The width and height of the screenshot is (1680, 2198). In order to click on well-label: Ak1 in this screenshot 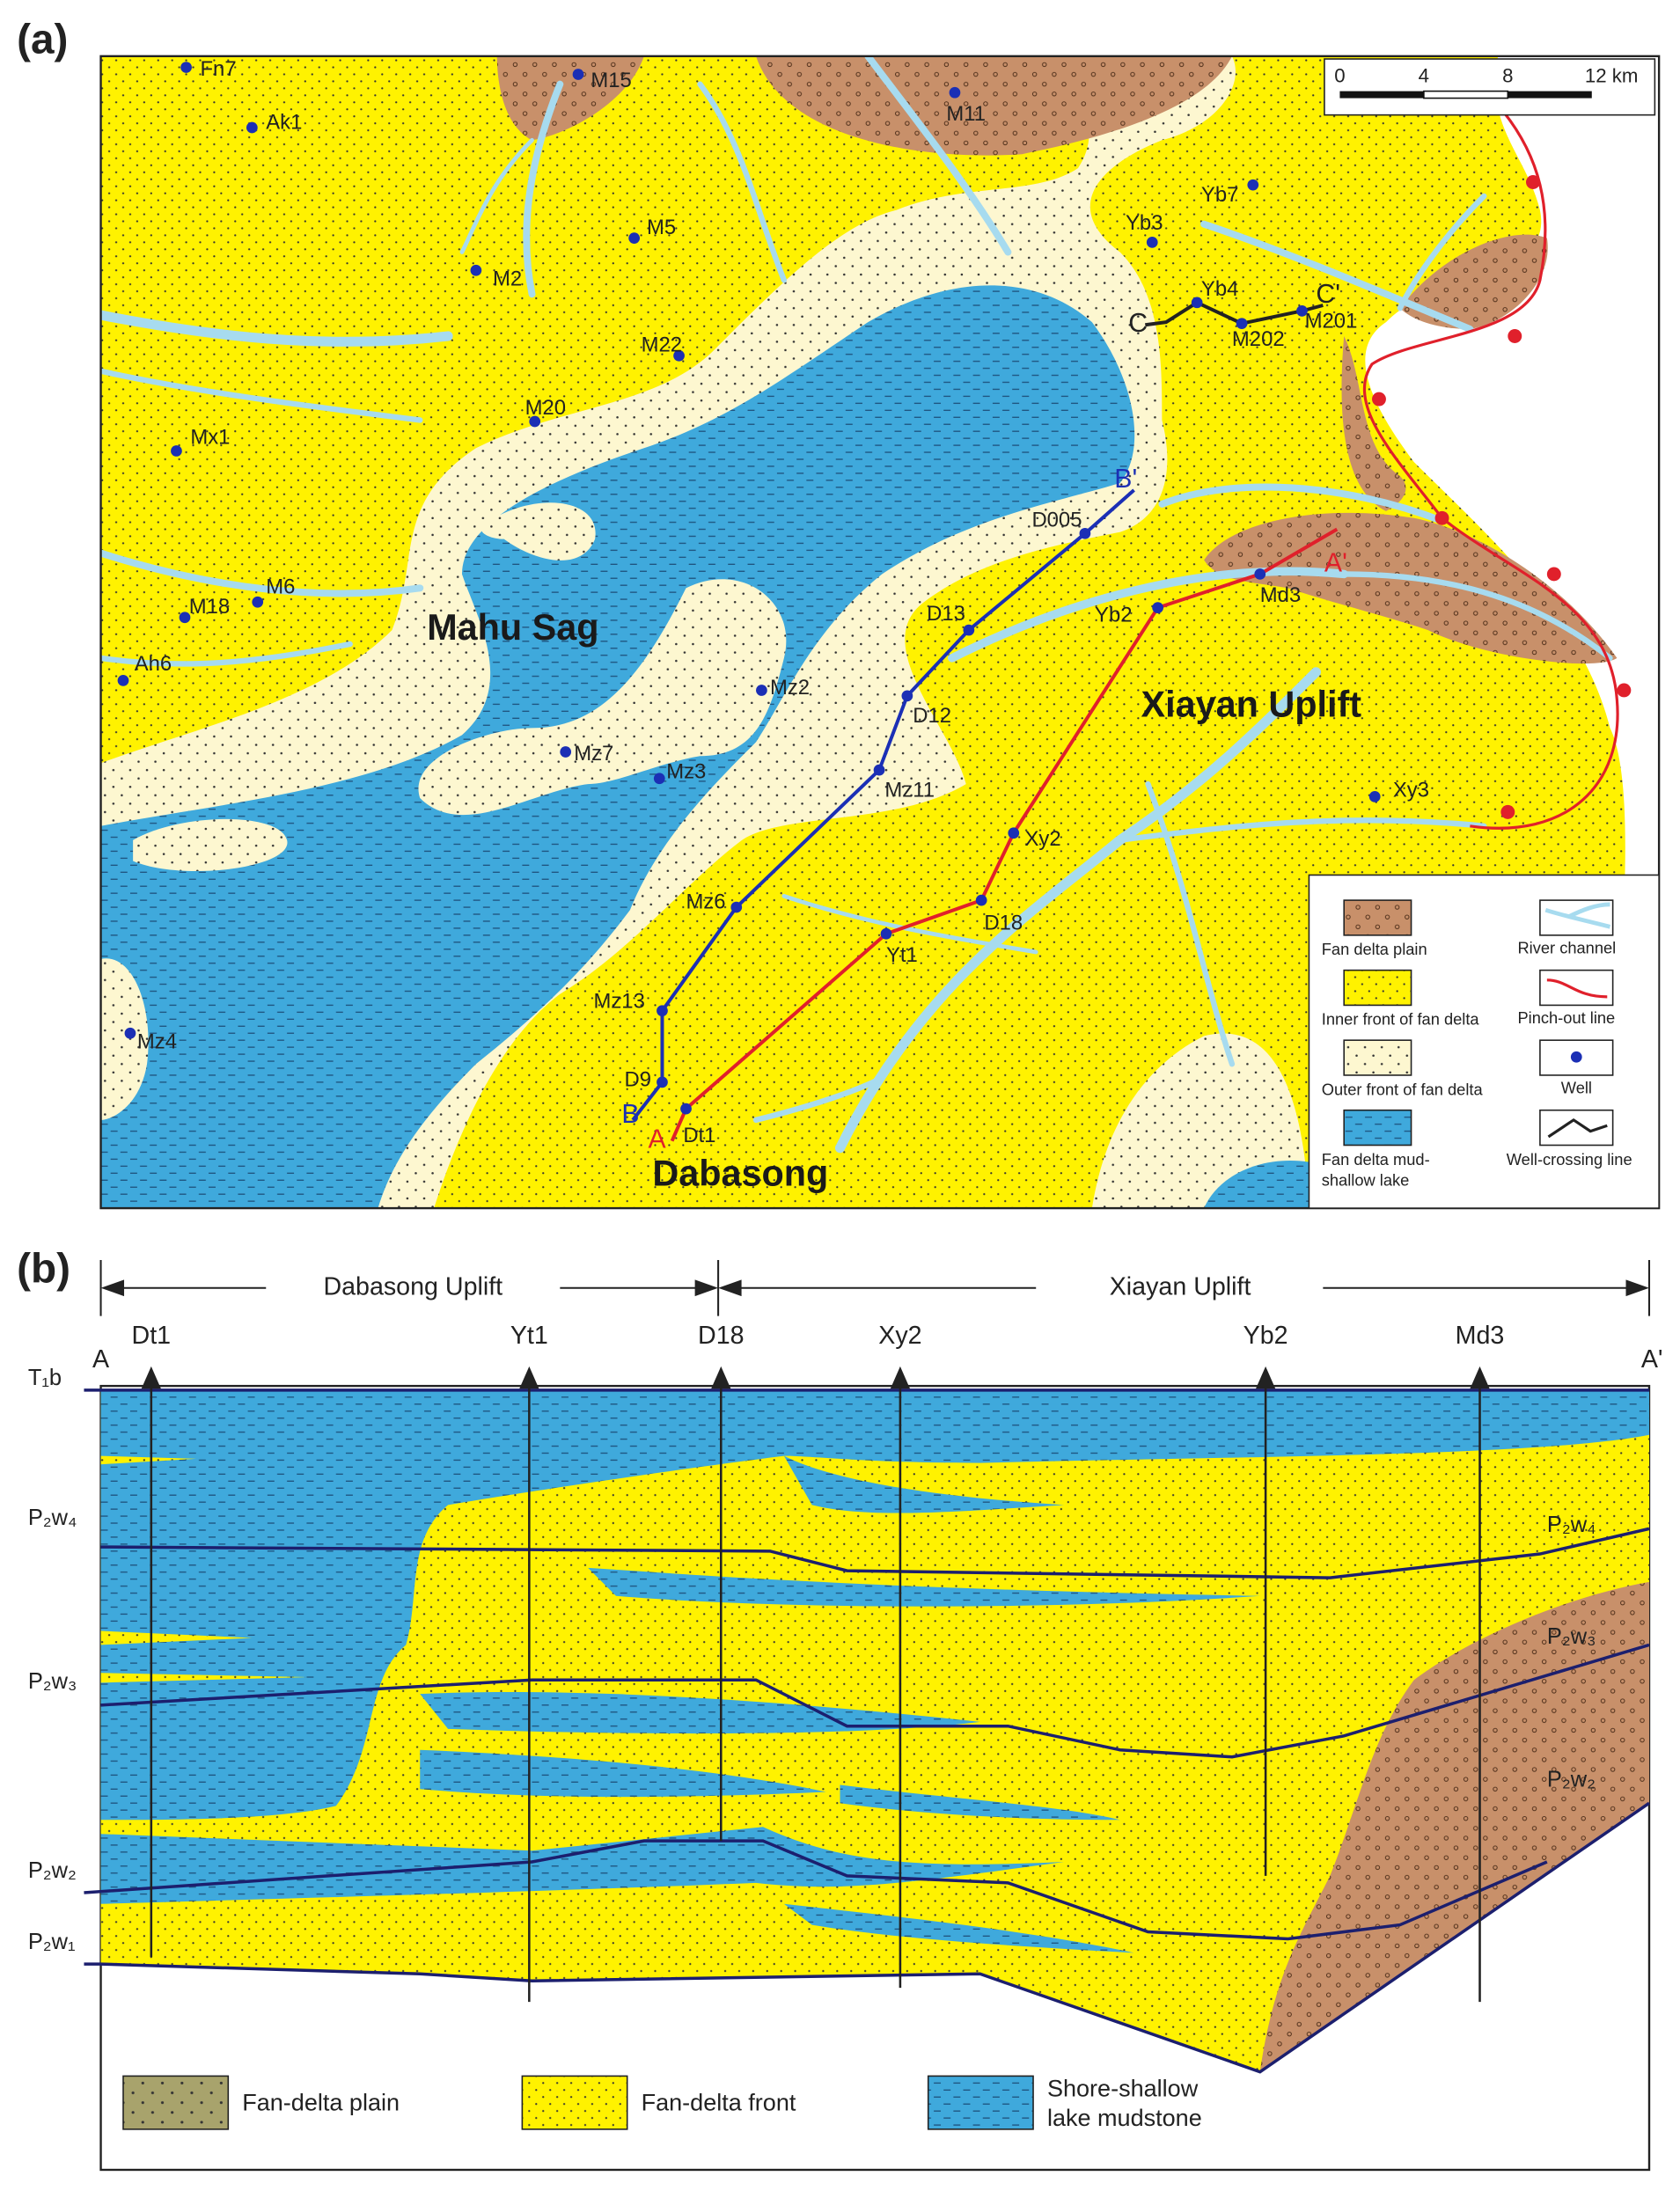, I will do `click(284, 122)`.